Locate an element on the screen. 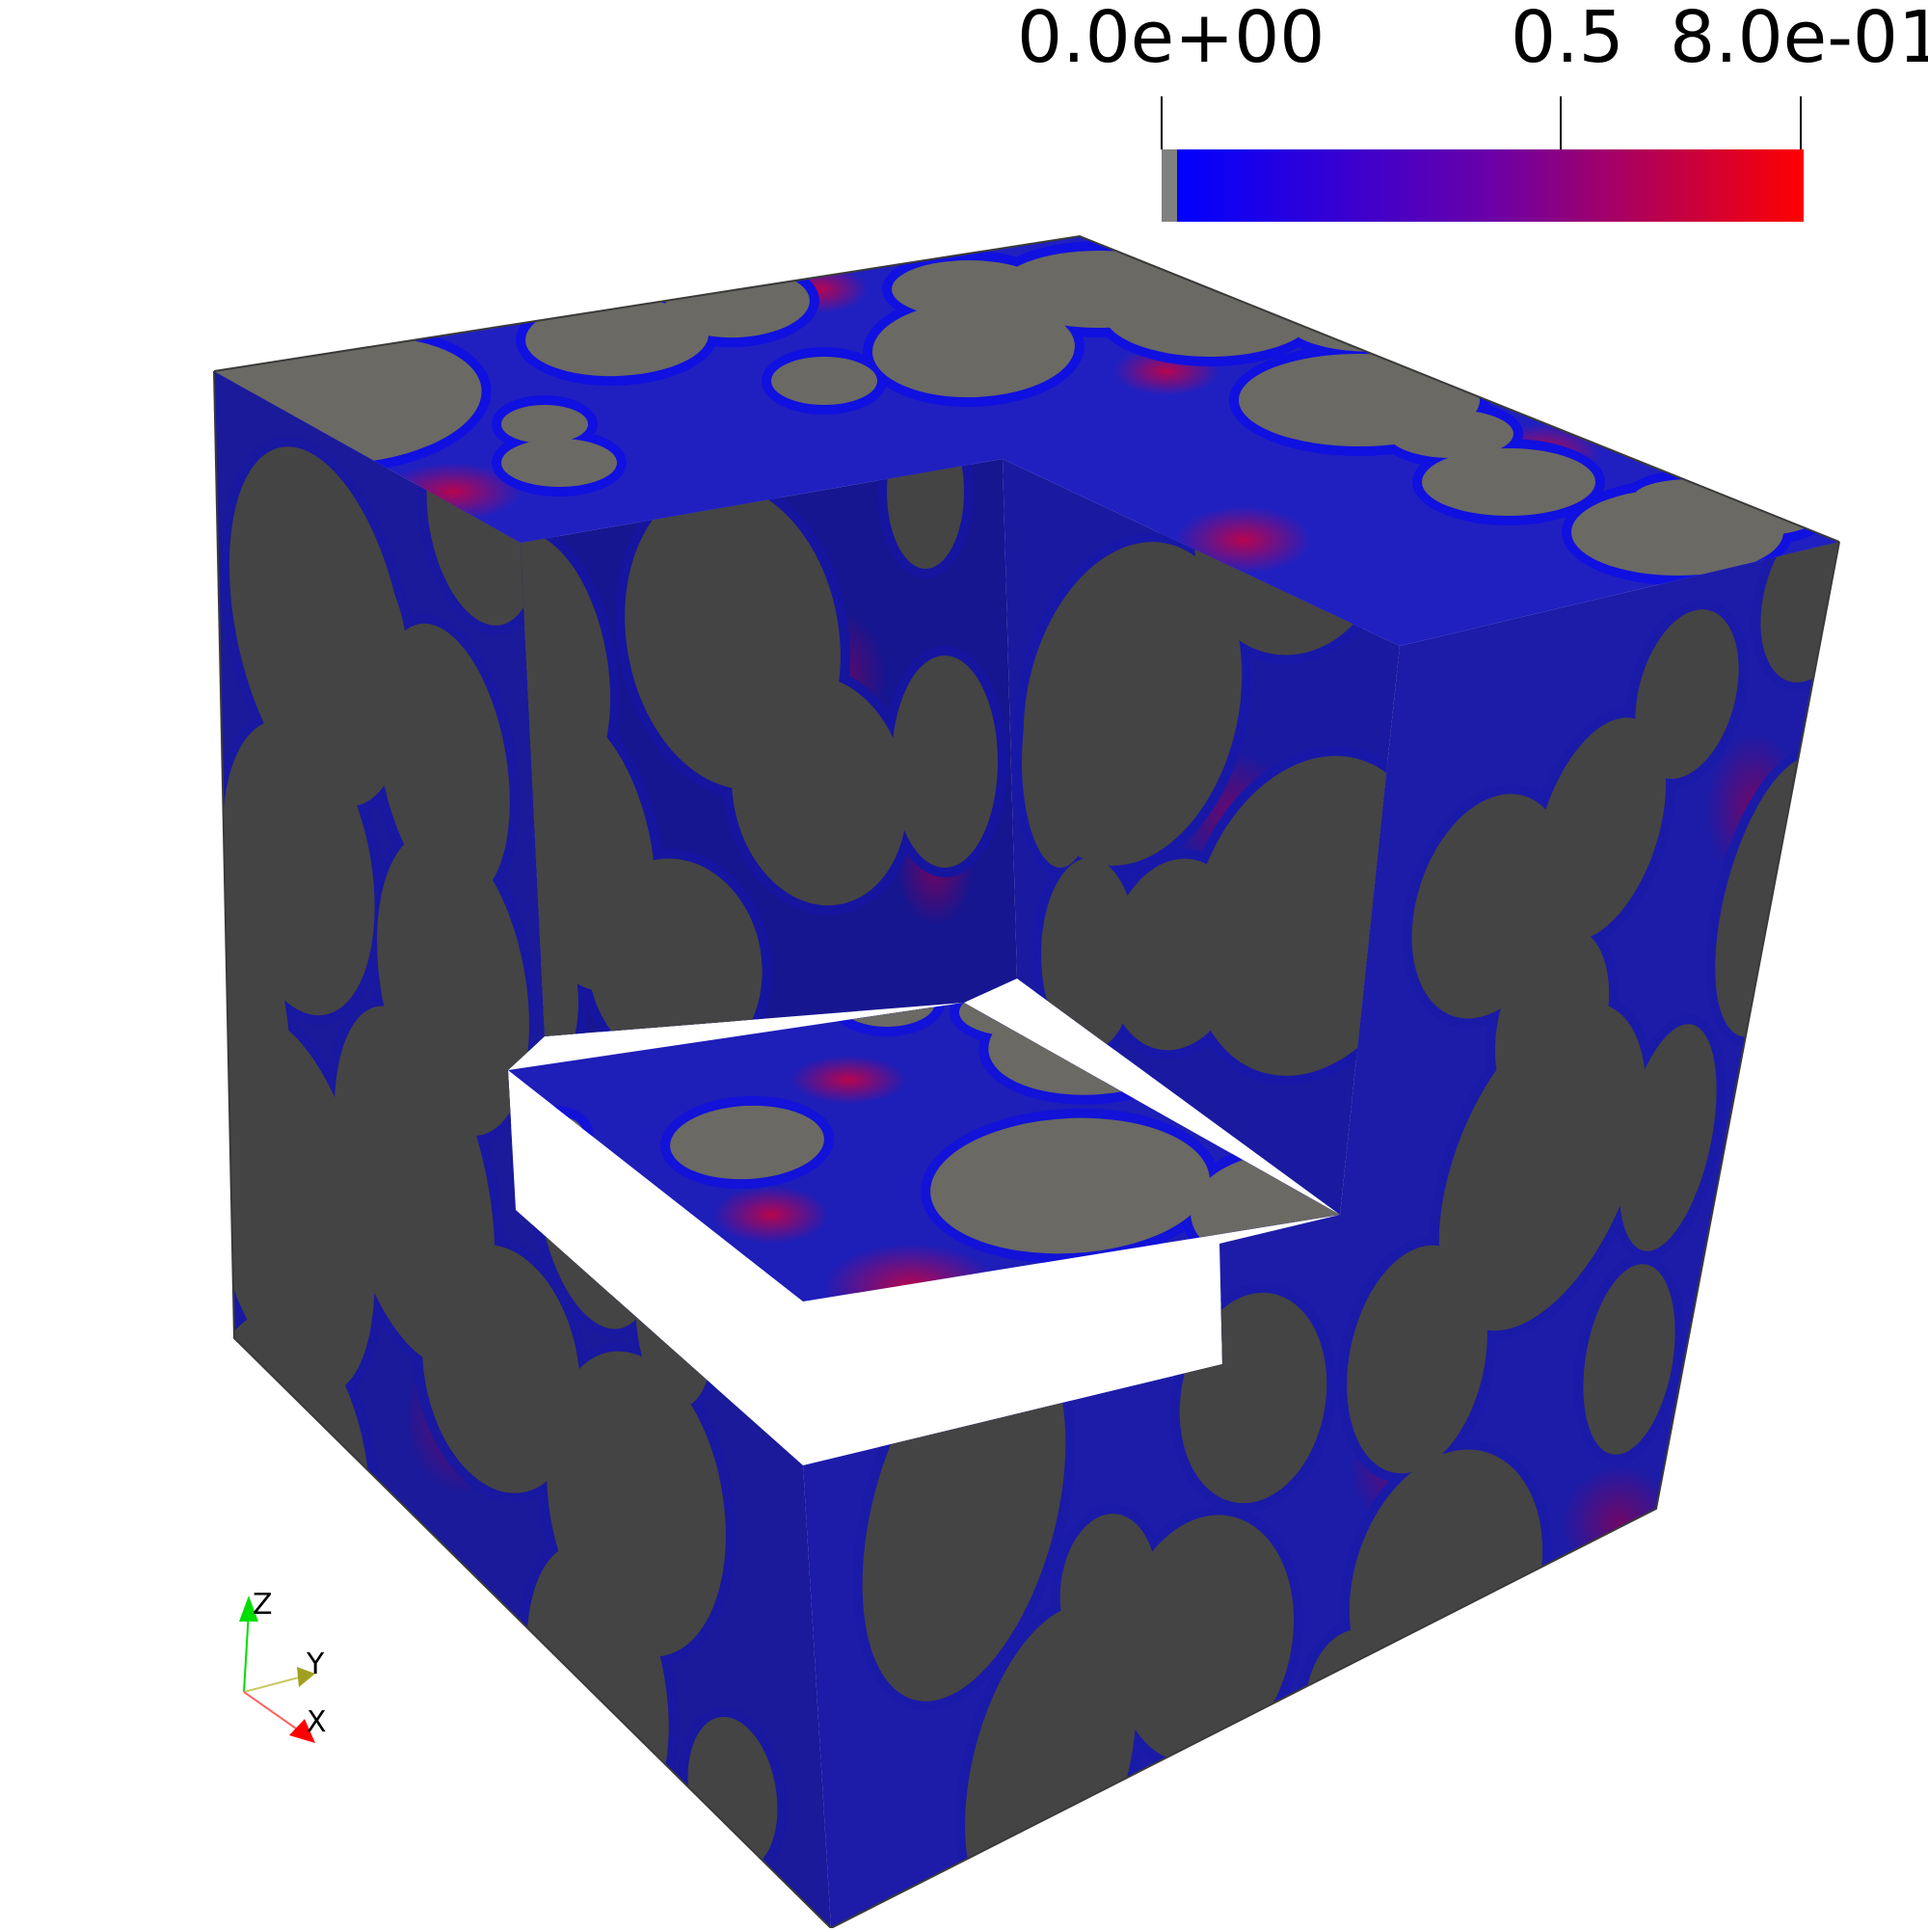 The height and width of the screenshot is (1932, 1928). z-axis-arrow-icon is located at coordinates (249, 1609).